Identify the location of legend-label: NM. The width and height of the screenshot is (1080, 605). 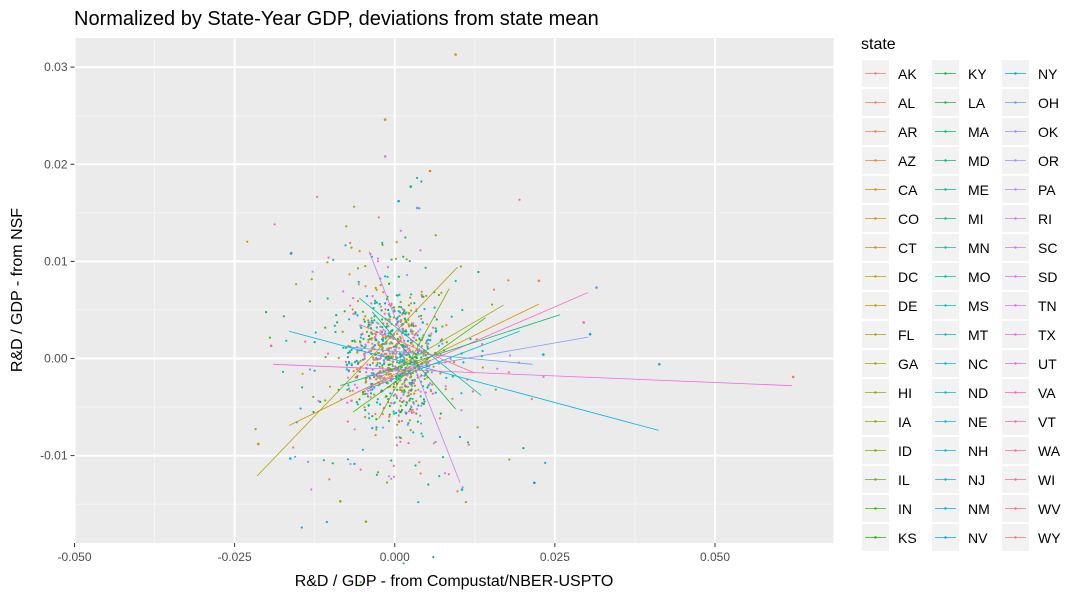
(979, 509).